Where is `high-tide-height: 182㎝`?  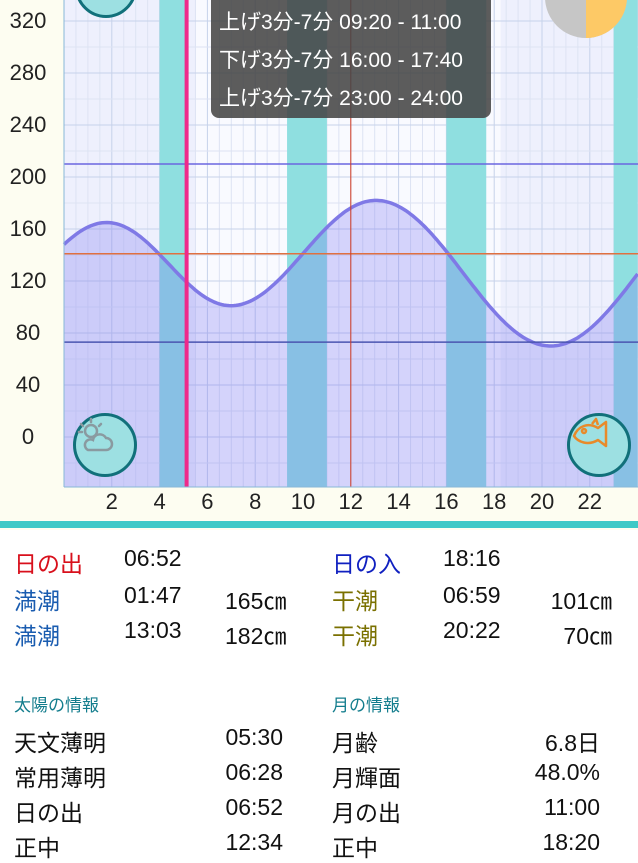
high-tide-height: 182㎝ is located at coordinates (256, 636).